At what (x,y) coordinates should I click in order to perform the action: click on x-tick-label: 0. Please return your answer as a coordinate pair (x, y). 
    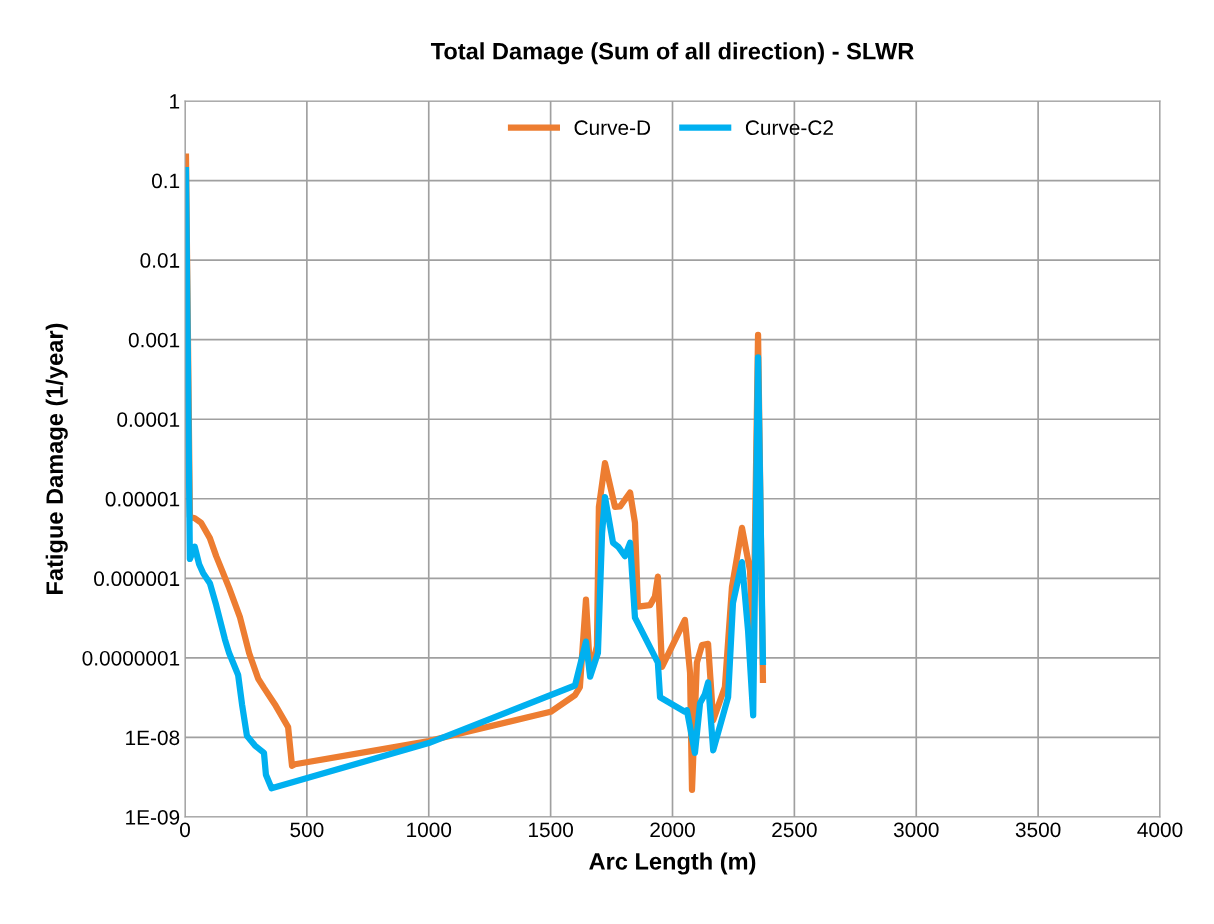
    Looking at the image, I should click on (185, 830).